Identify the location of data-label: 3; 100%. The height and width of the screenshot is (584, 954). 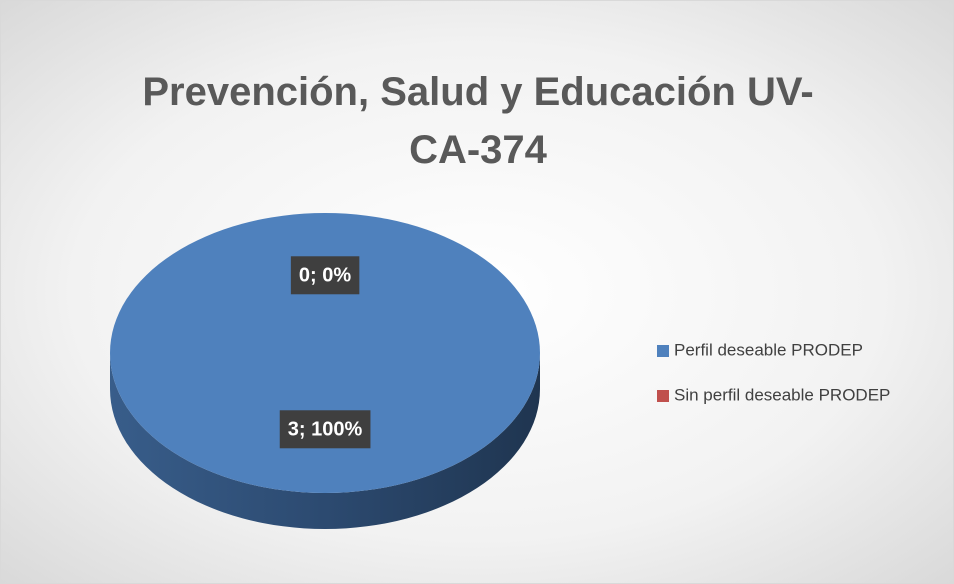
(325, 429).